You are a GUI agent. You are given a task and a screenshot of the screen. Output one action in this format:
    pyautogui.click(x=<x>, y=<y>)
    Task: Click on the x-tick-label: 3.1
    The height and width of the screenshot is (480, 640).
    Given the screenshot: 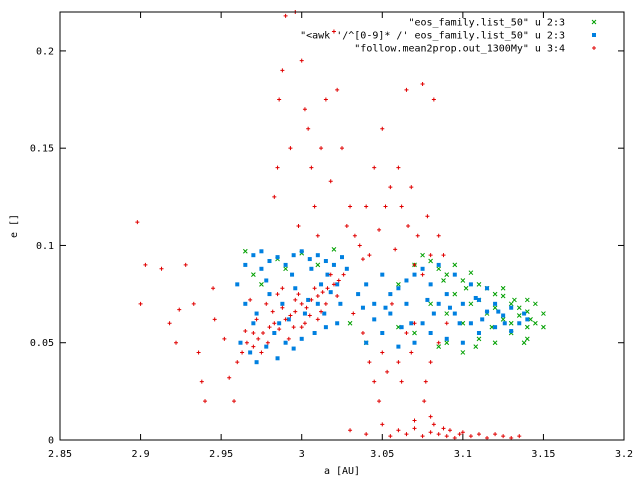 What is the action you would take?
    pyautogui.click(x=463, y=454)
    